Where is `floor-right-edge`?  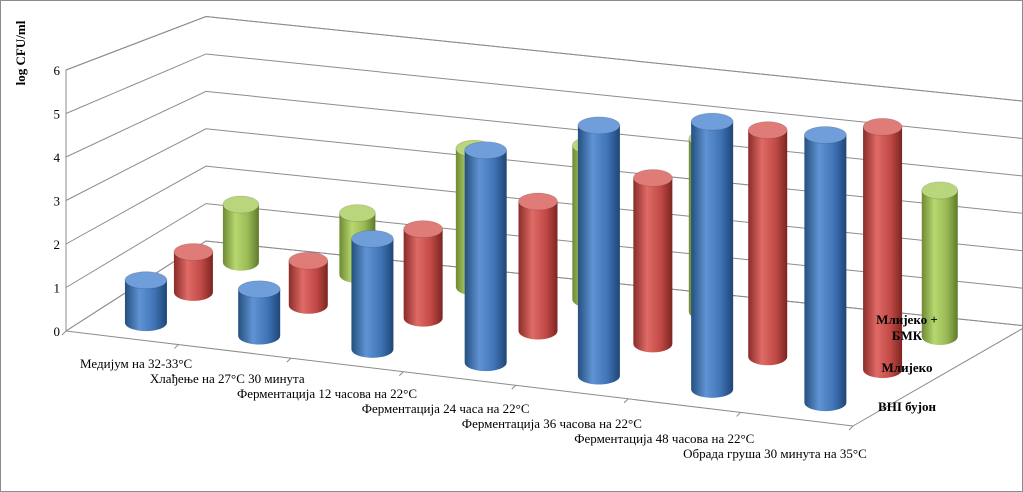 floor-right-edge is located at coordinates (937, 377).